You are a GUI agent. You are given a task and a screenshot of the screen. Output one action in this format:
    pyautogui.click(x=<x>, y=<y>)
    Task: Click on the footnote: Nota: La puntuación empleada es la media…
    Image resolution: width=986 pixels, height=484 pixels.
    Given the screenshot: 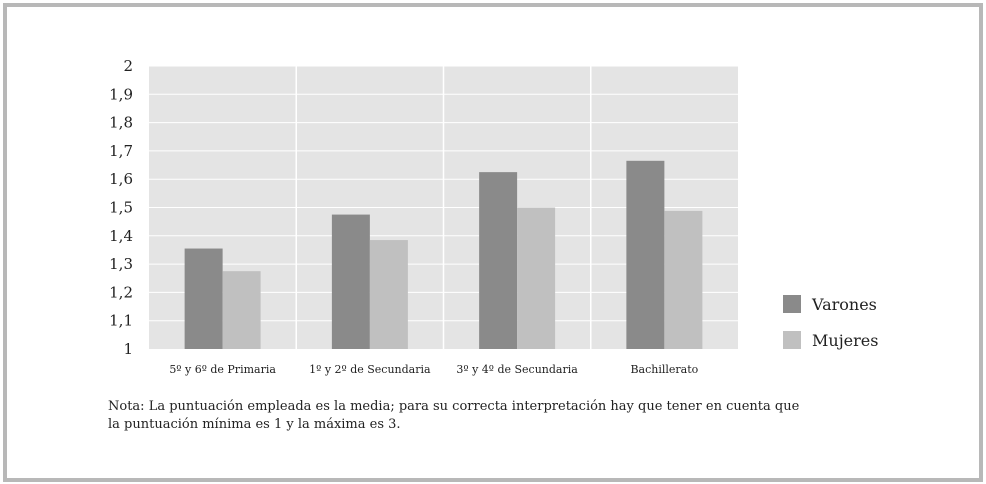 What is the action you would take?
    pyautogui.click(x=508, y=416)
    